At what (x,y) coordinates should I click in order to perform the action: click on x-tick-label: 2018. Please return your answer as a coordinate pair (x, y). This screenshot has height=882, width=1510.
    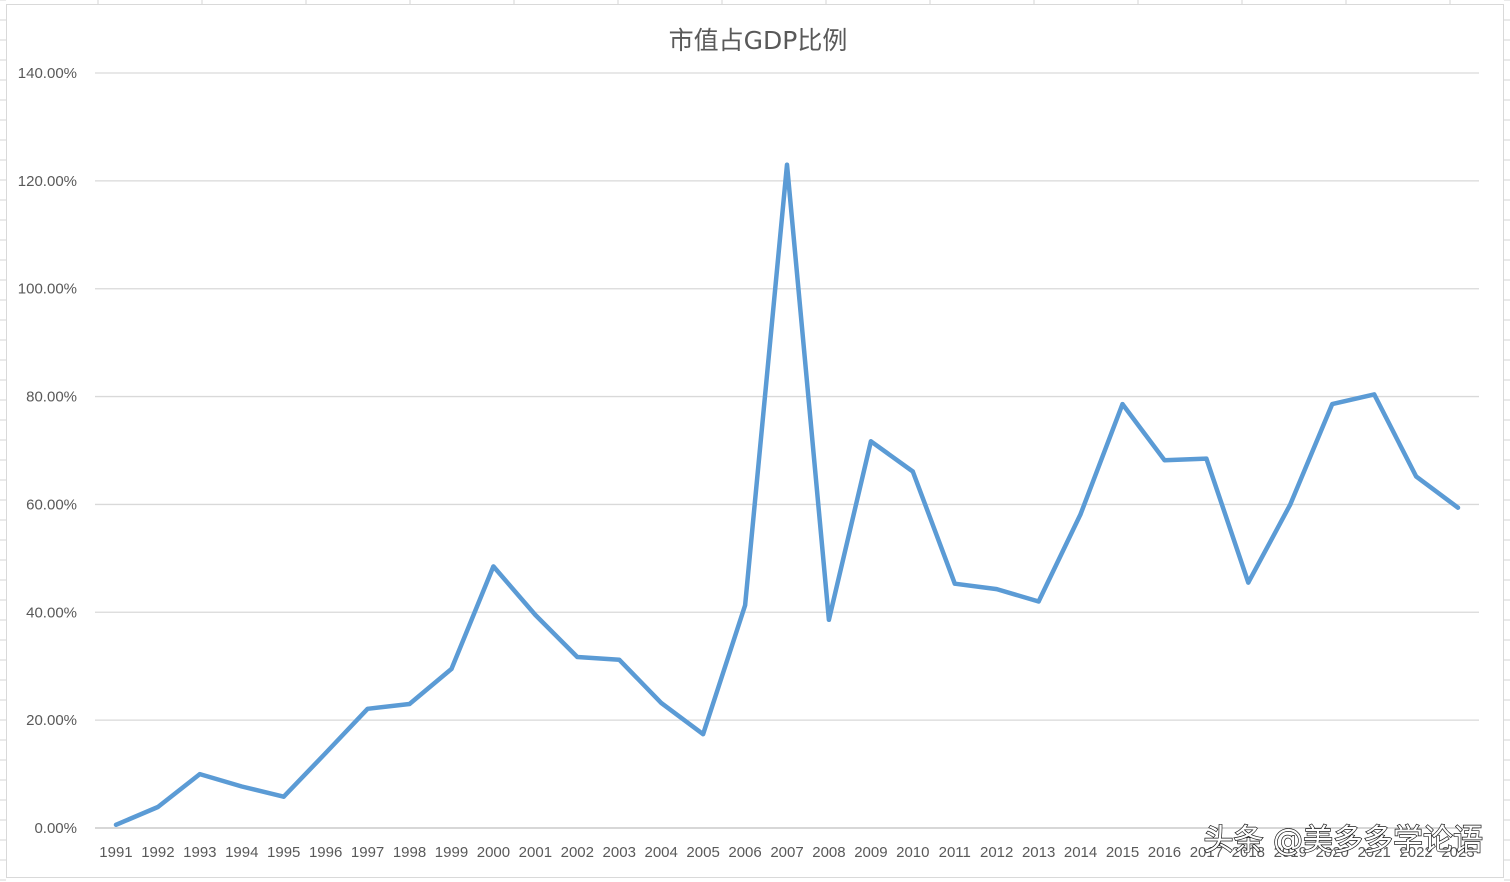
    Looking at the image, I should click on (1248, 852).